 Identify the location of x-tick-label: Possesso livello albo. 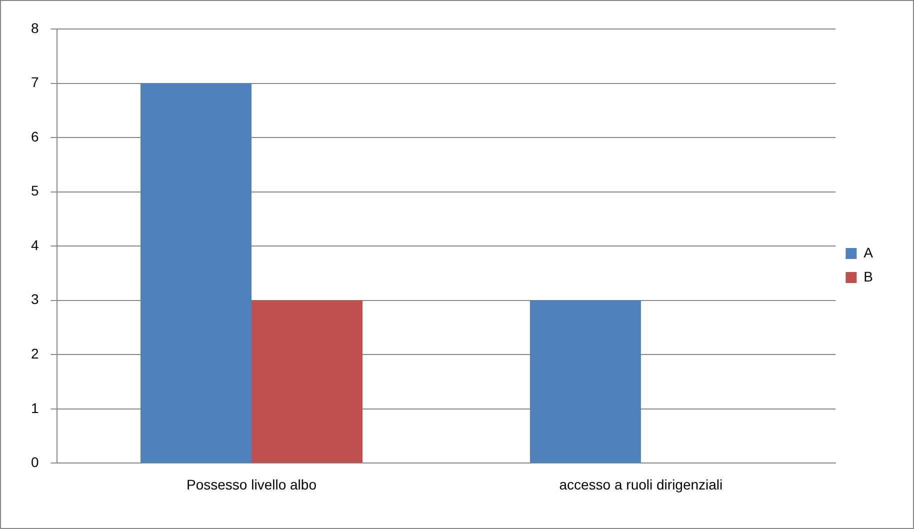
(251, 484).